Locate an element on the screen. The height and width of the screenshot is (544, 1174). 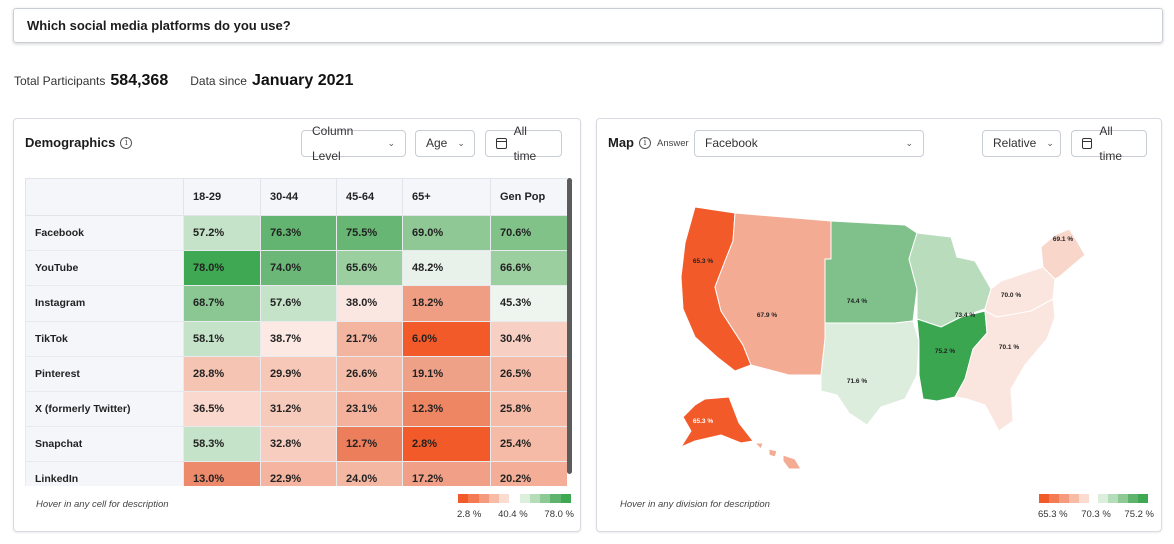
heatmap-cell: 30.4% is located at coordinates (528, 338).